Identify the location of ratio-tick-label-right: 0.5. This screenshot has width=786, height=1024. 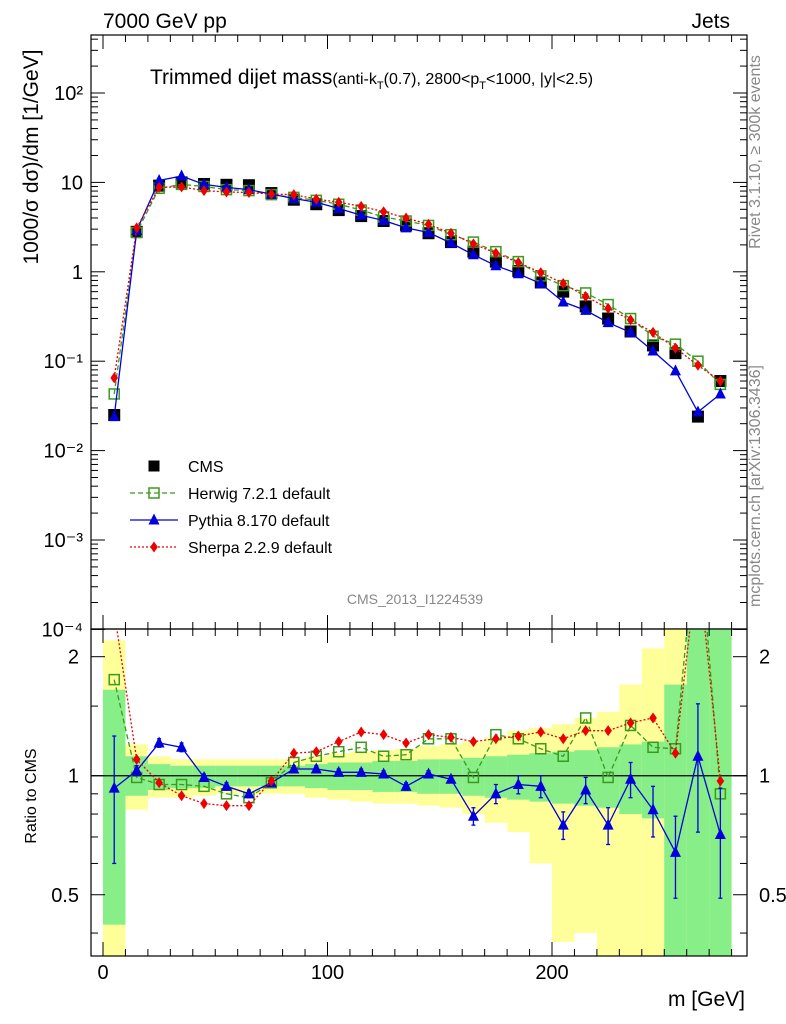
(772, 896).